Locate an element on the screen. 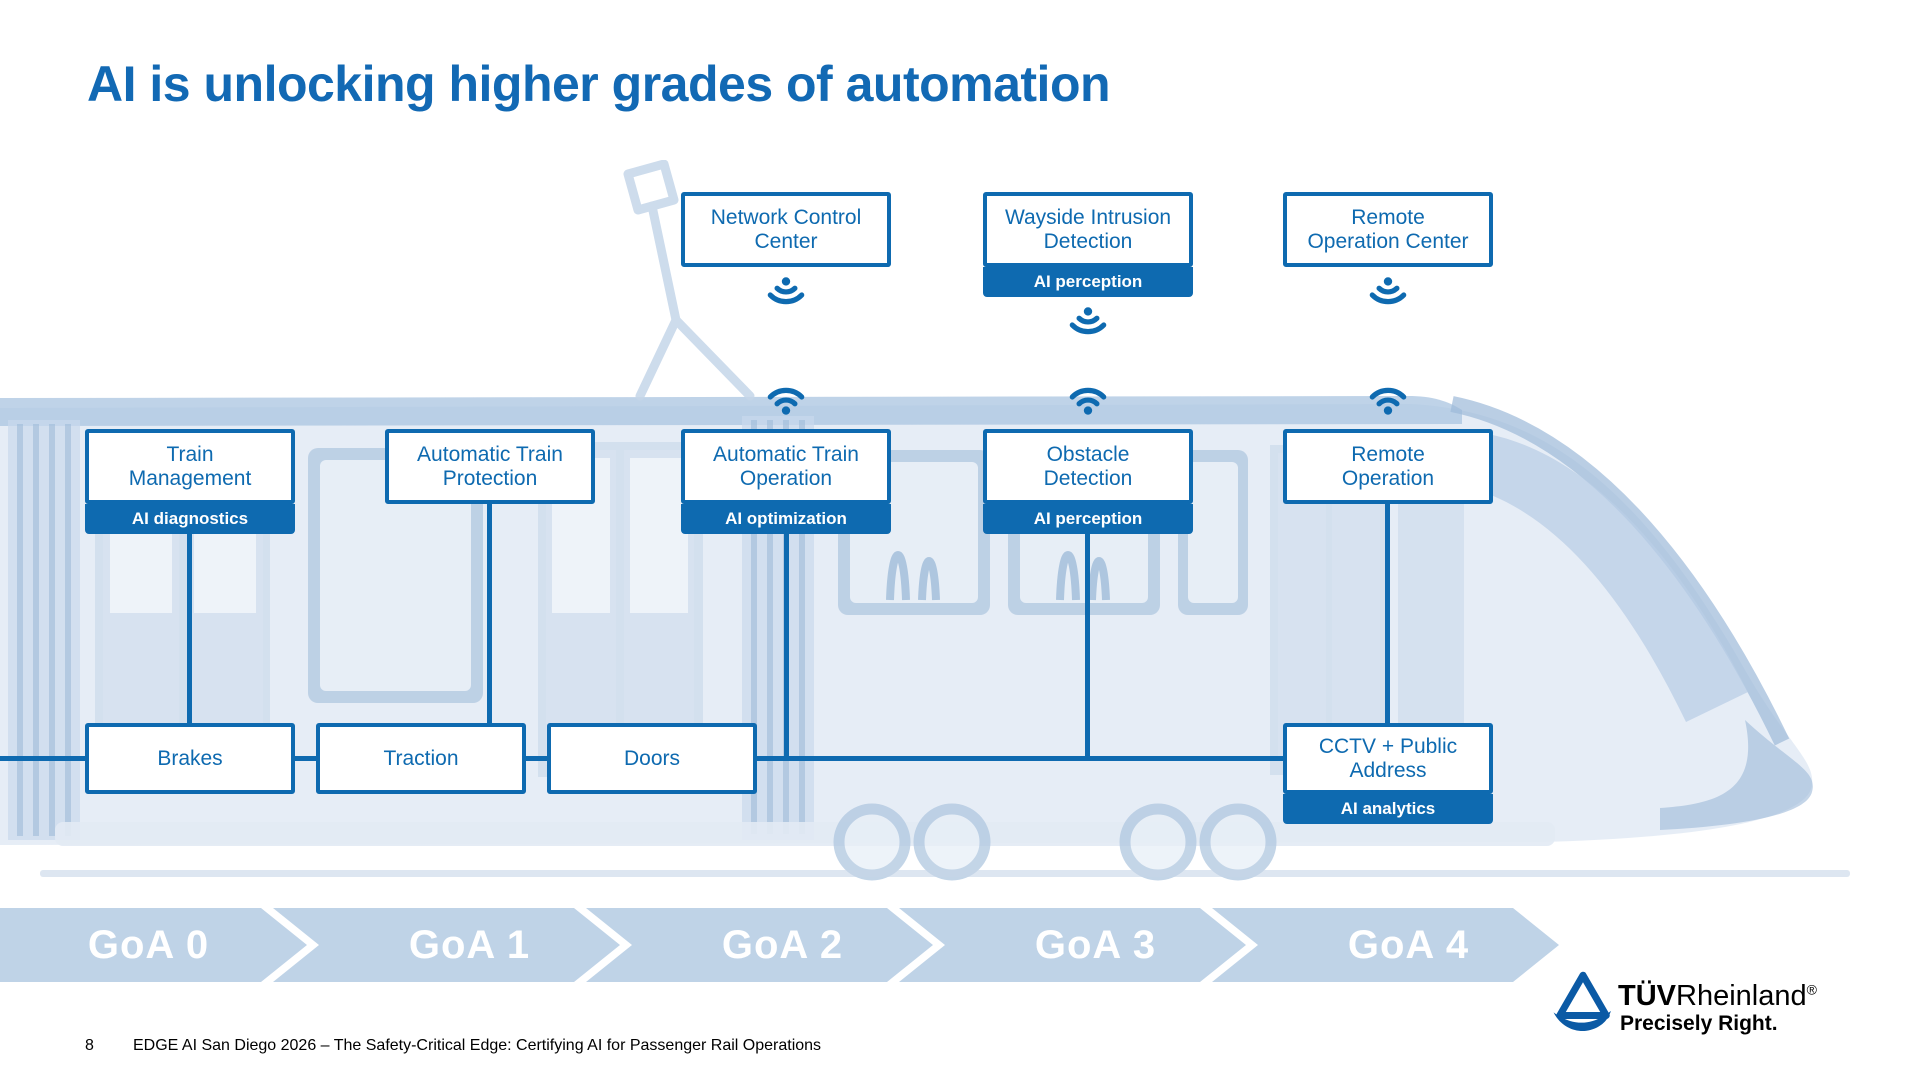  logo-rheinland: Rheinland is located at coordinates (1741, 996).